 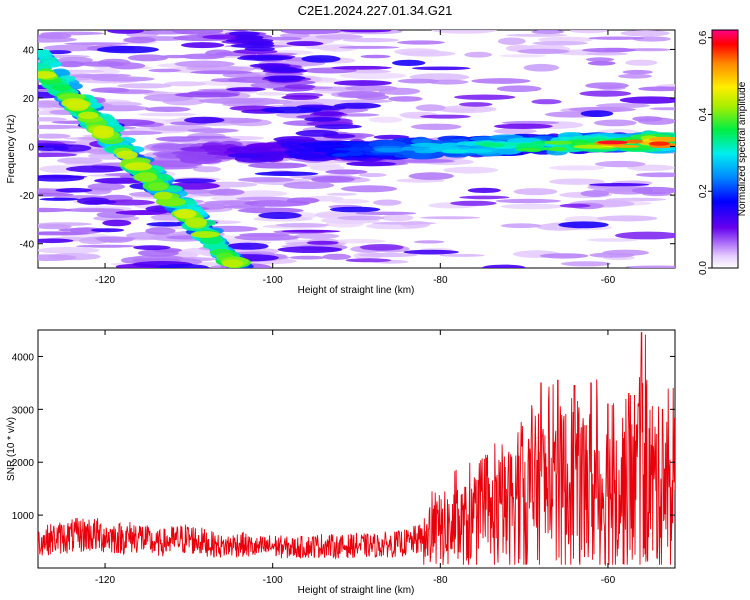 I want to click on heatmap-y-tick-label: 20, so click(x=29, y=99).